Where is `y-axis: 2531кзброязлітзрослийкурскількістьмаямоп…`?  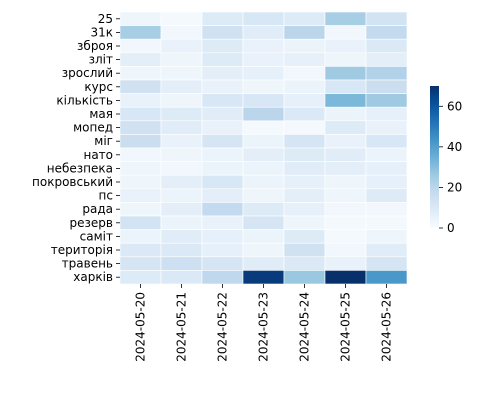 y-axis: 2531кзброязлітзрослийкурскількістьмаямоп… is located at coordinates (76, 148).